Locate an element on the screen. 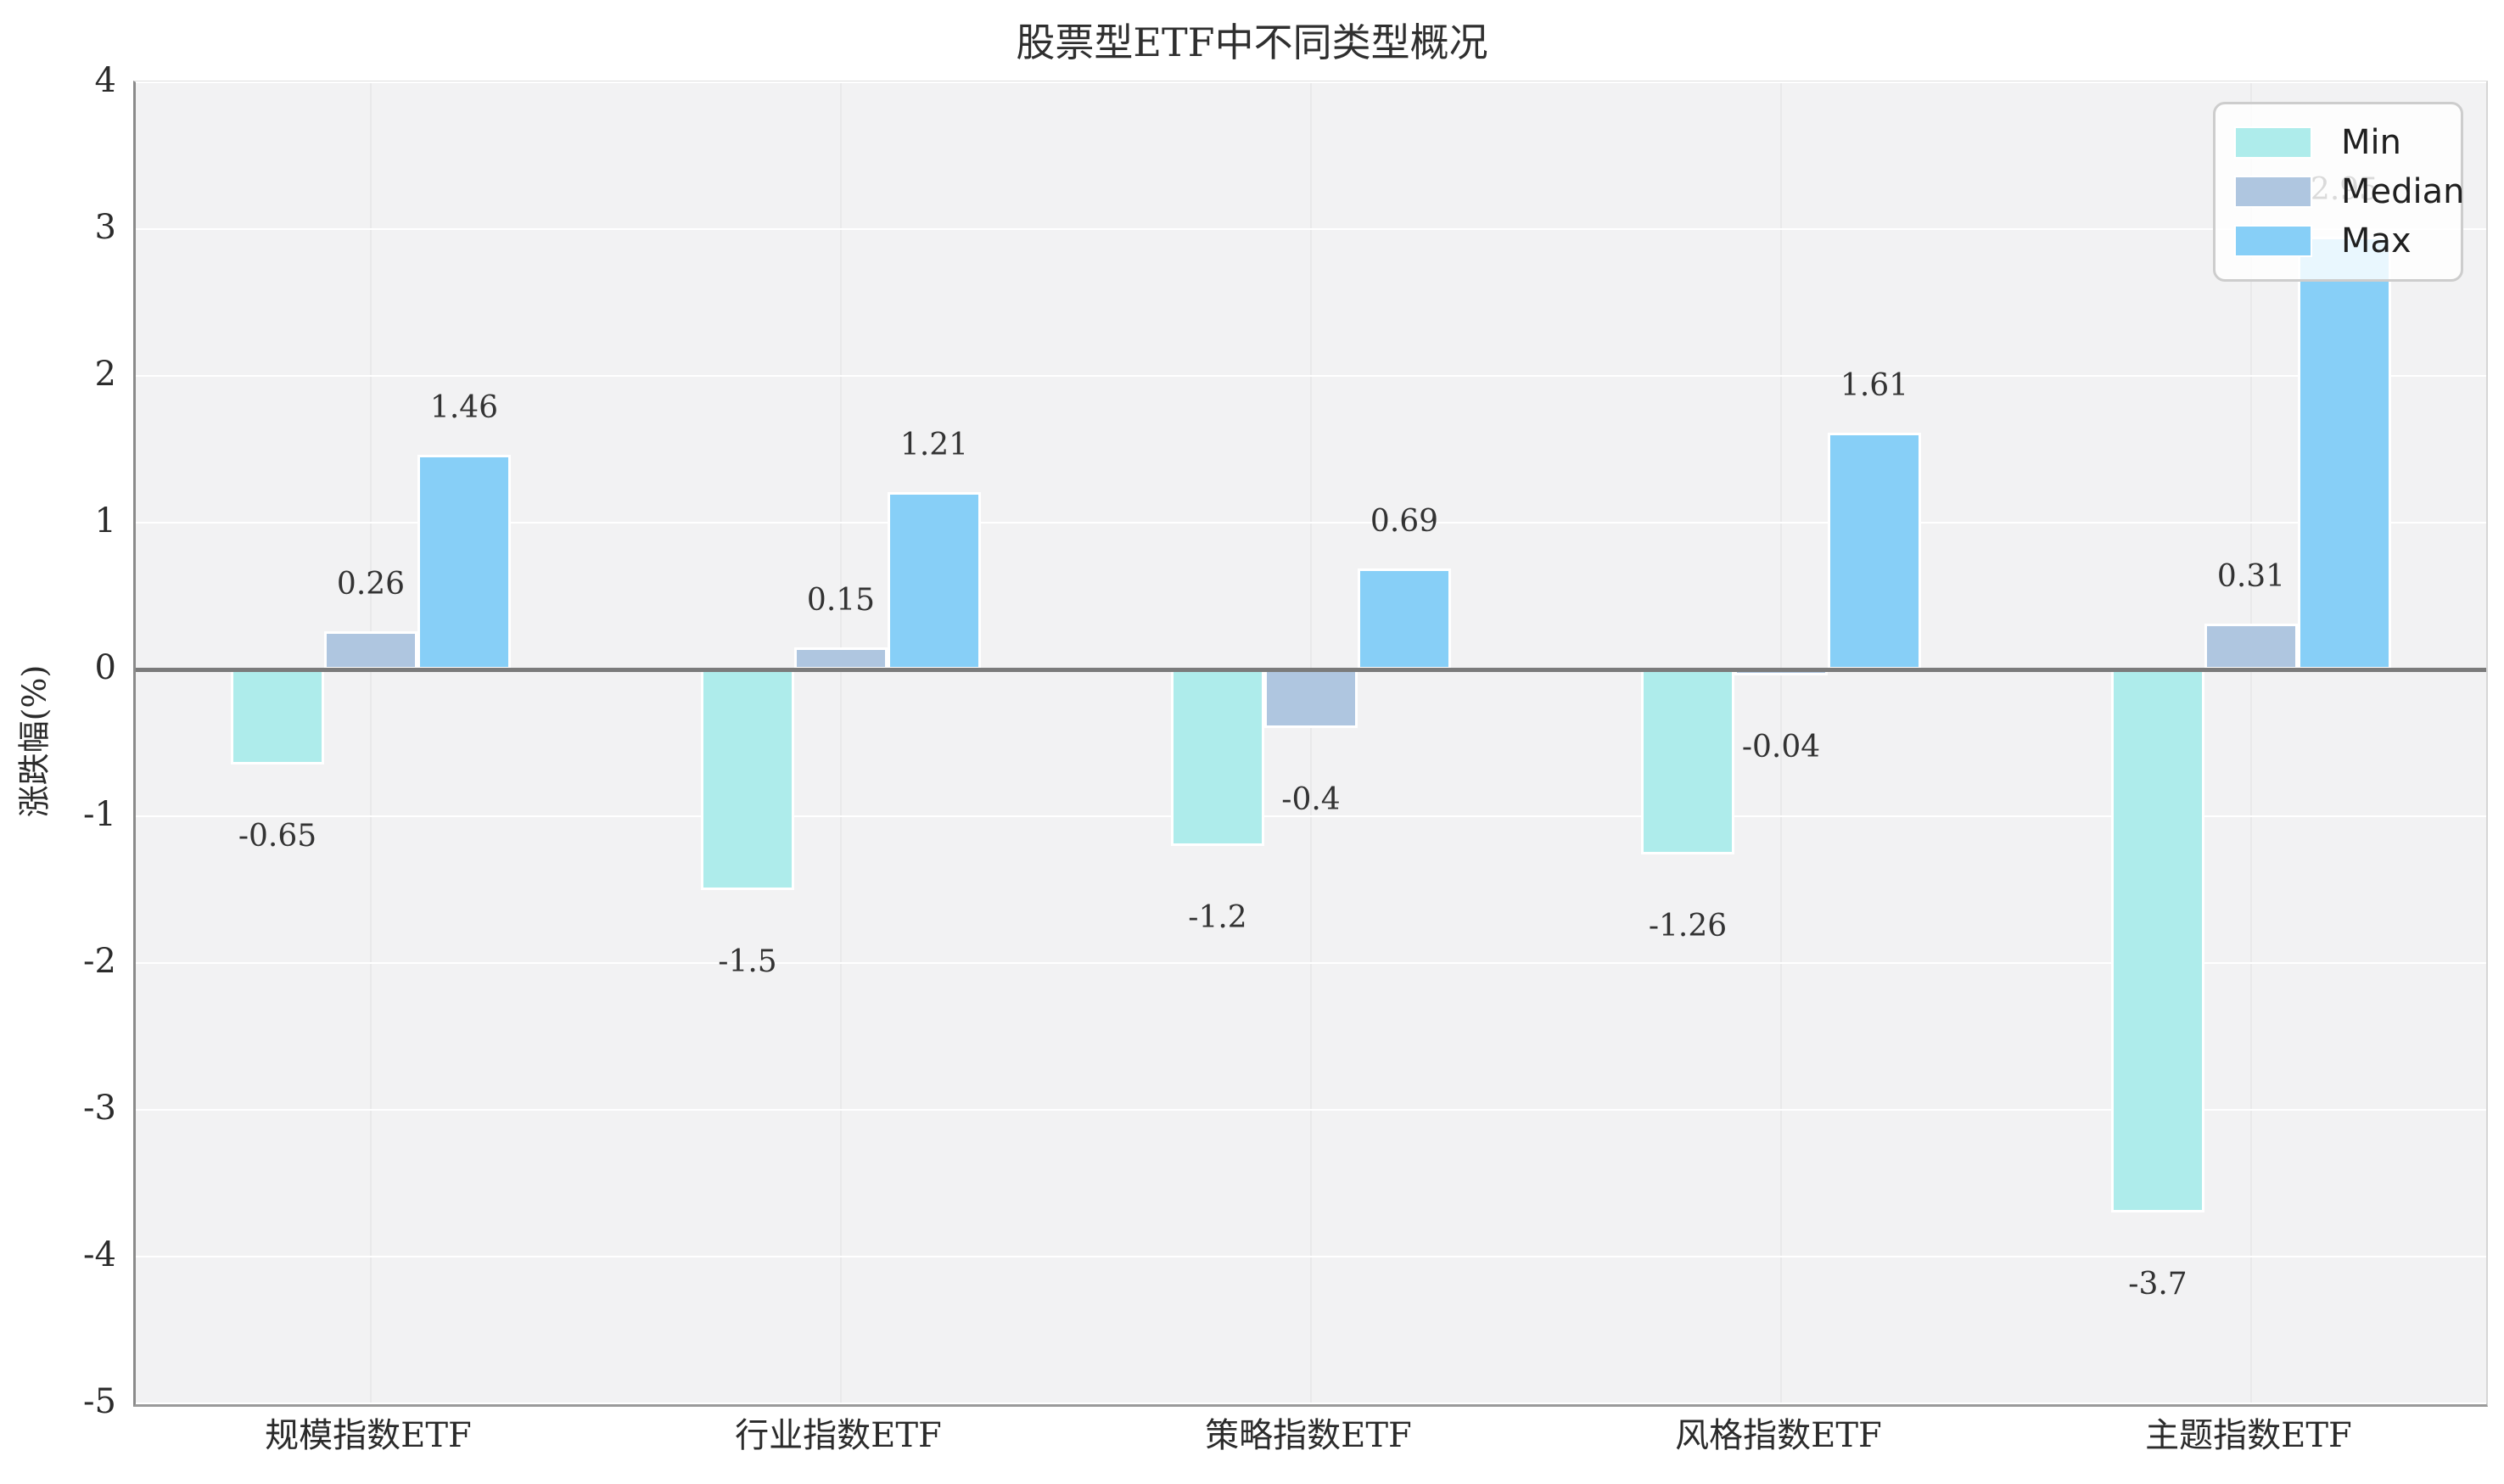 This screenshot has width=2504, height=1484. x-tick-label: 策略指数ETF is located at coordinates (1308, 1435).